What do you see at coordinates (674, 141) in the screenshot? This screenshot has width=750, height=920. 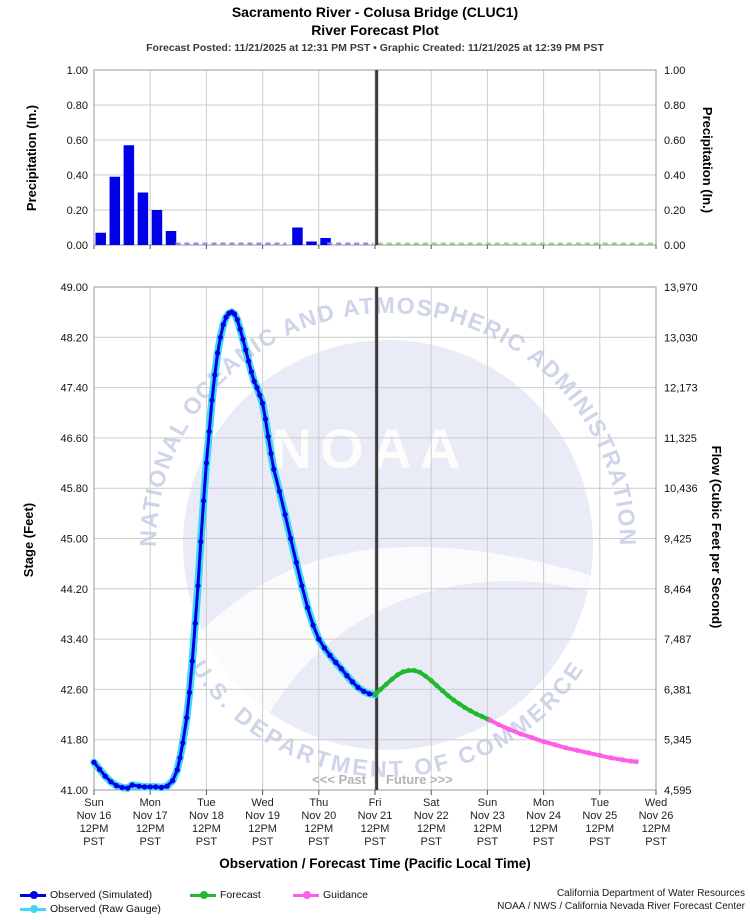 I see `precip-tick-label-right: 0.60` at bounding box center [674, 141].